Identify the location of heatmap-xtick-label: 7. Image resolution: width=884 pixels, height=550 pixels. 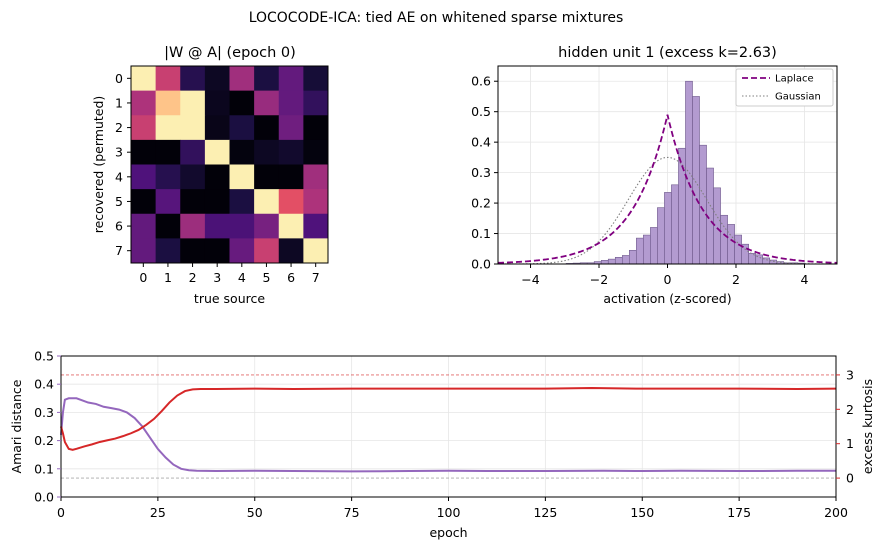
(316, 277).